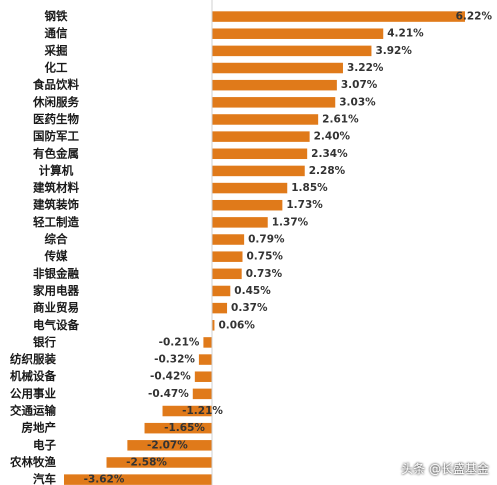  Describe the element at coordinates (309, 188) in the screenshot. I see `value-label: 1.85%` at that location.